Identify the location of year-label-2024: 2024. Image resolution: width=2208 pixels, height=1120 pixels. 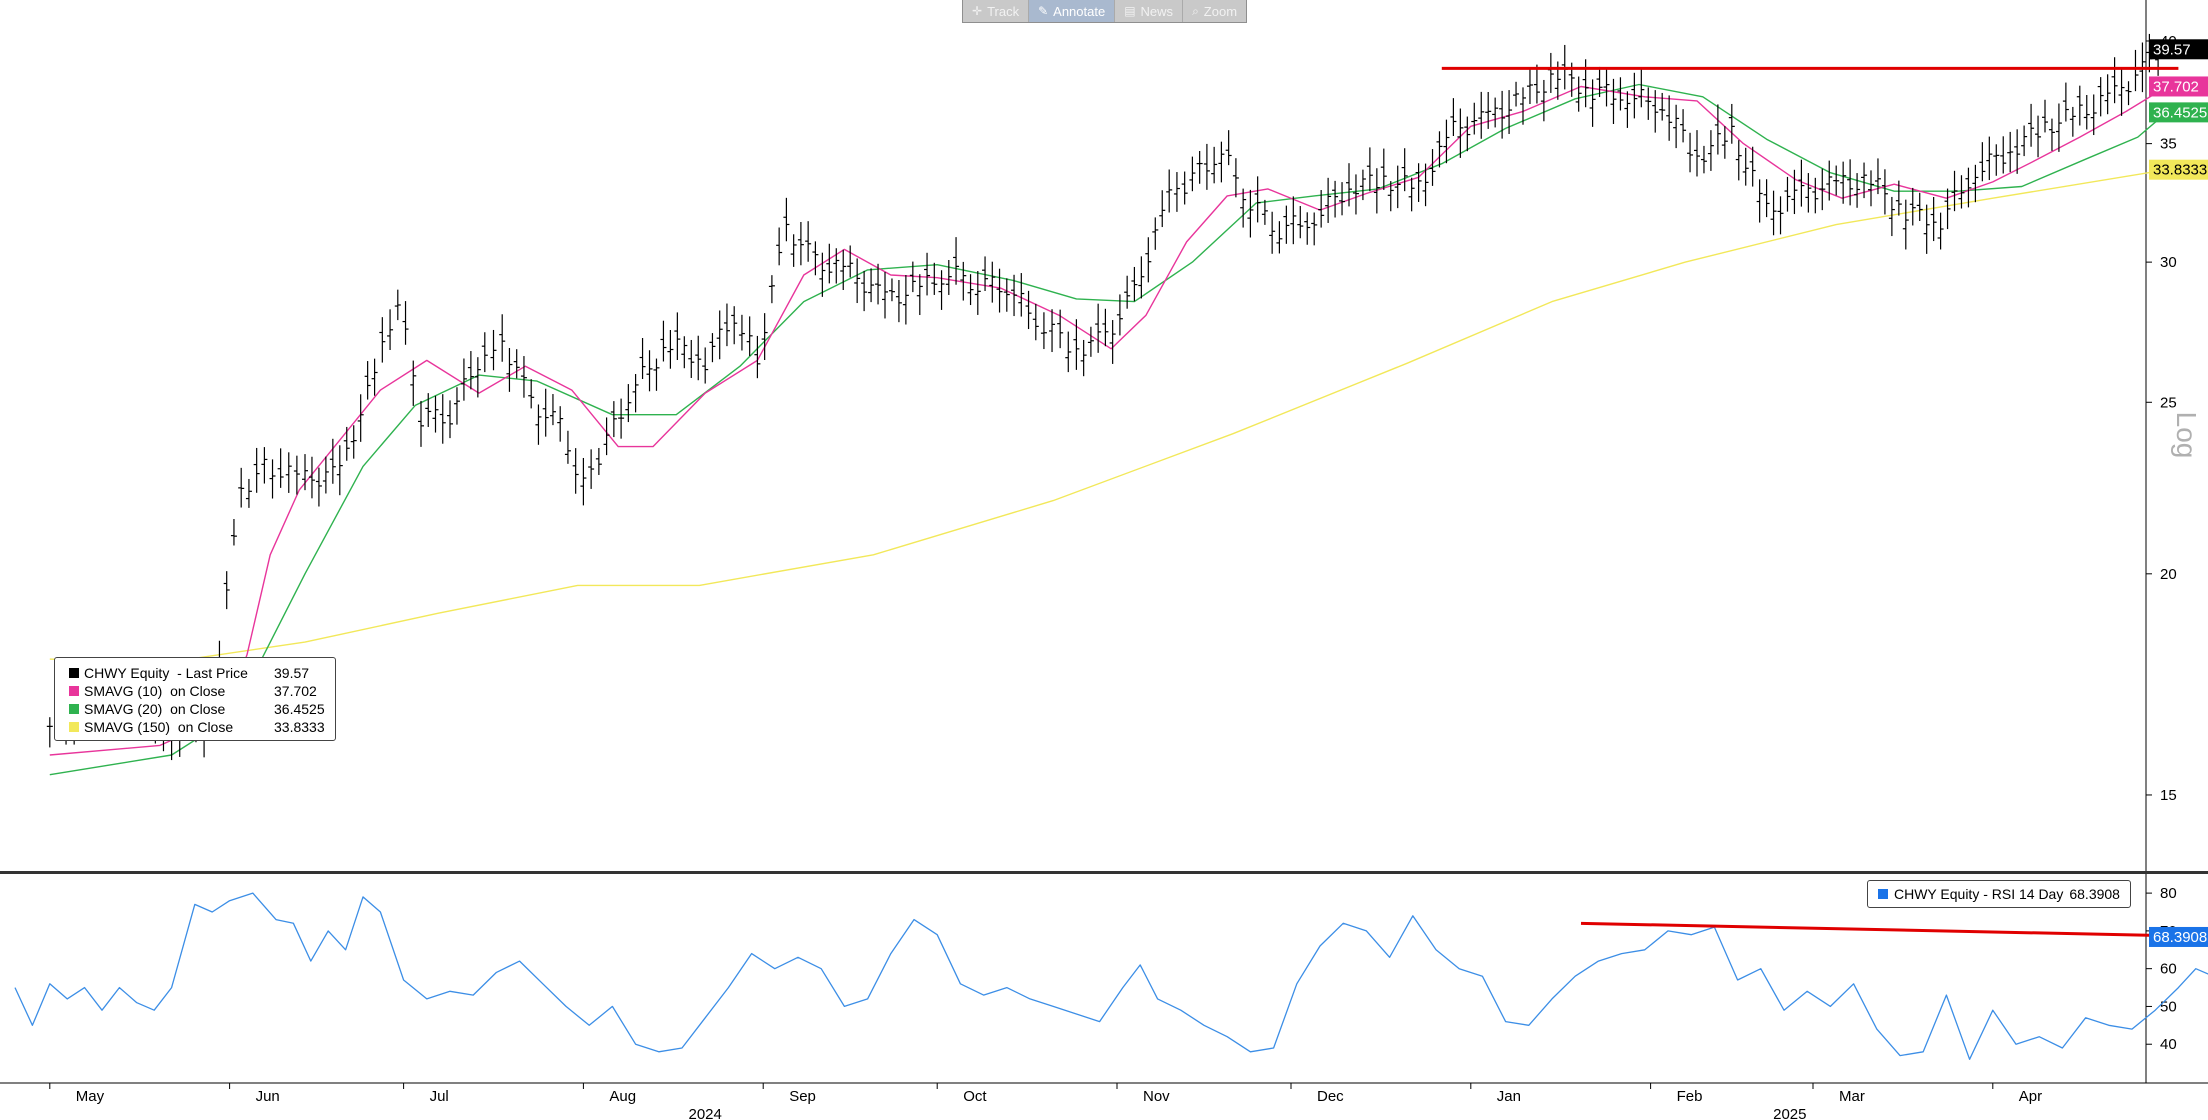
(705, 1113).